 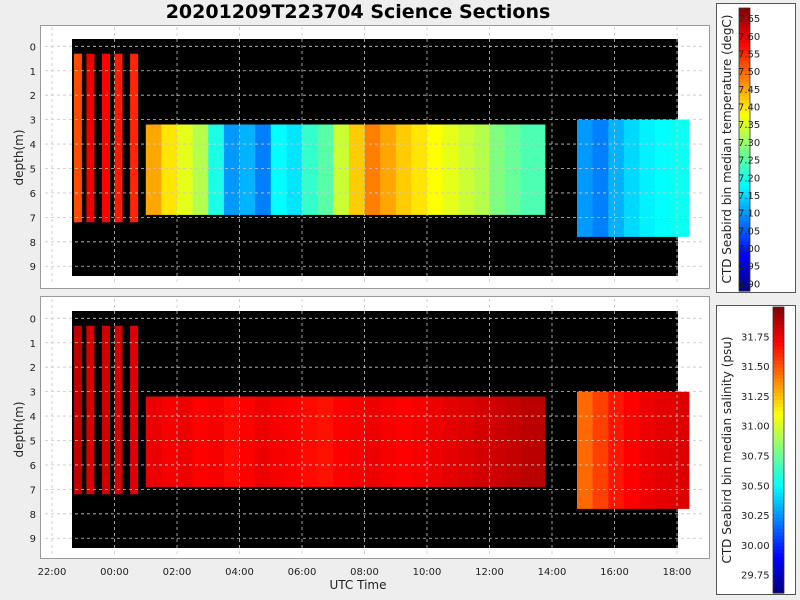 I want to click on y-tick-label: 4, so click(x=33, y=145).